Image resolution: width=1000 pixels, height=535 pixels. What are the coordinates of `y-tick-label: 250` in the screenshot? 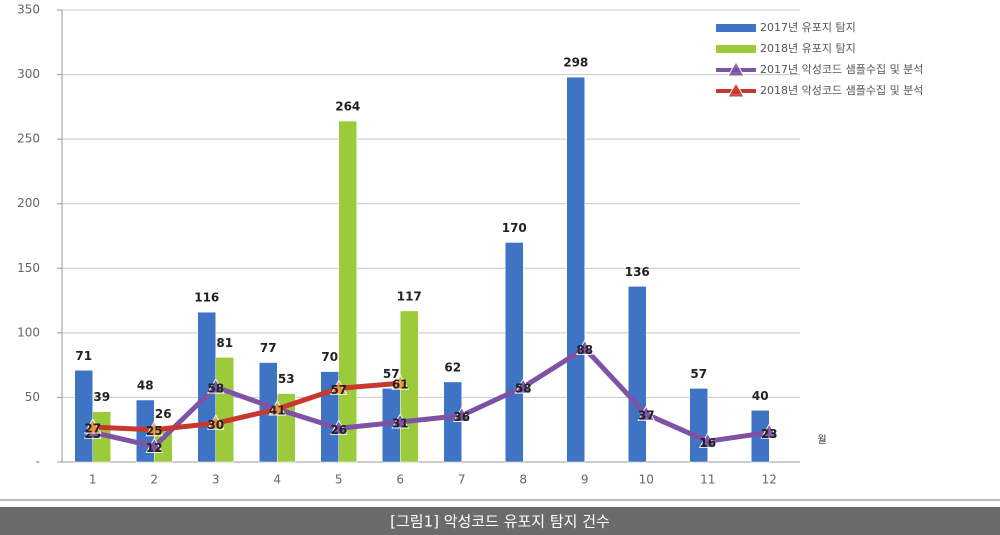 It's located at (28, 139).